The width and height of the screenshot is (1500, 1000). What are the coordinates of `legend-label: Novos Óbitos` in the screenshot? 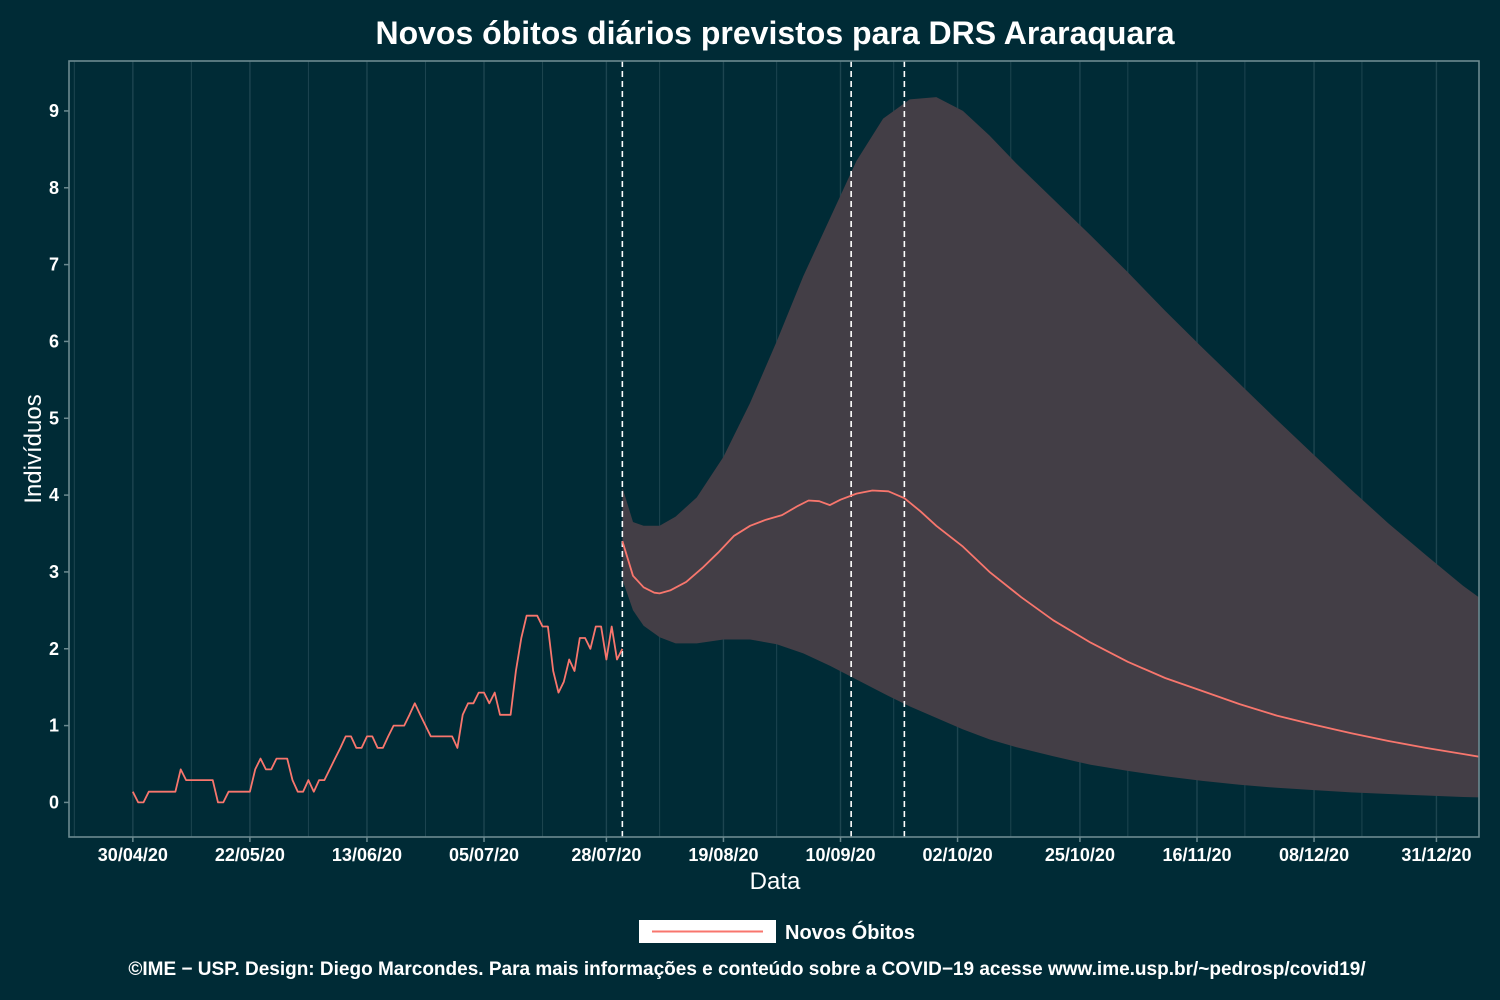 It's located at (850, 932).